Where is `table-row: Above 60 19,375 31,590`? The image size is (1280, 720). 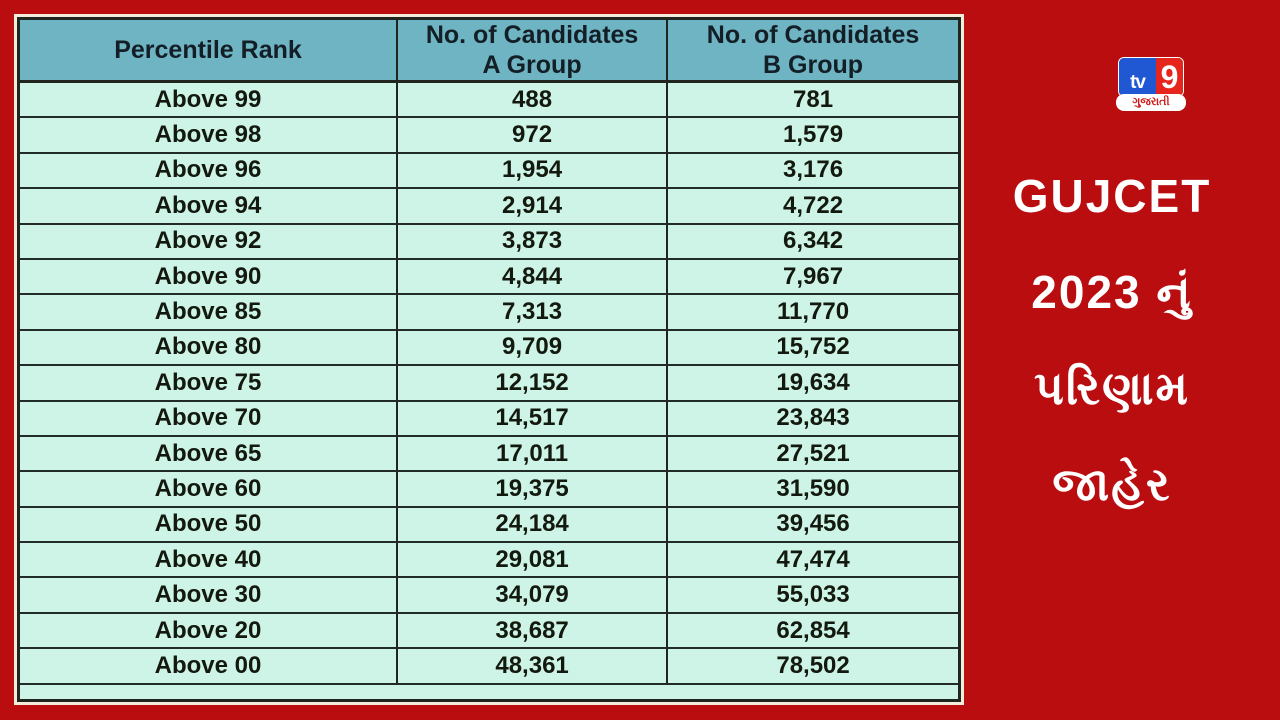
table-row: Above 60 19,375 31,590 is located at coordinates (489, 490).